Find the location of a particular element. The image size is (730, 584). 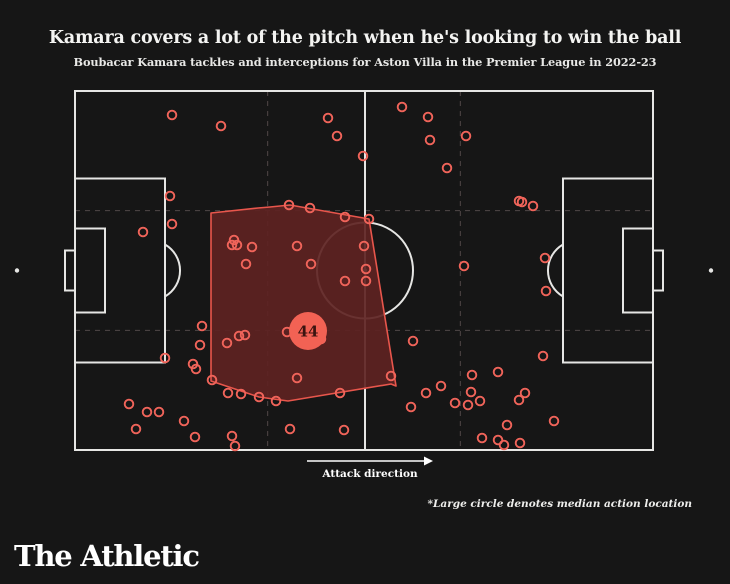

median-marker-label: 44 is located at coordinates (308, 332).